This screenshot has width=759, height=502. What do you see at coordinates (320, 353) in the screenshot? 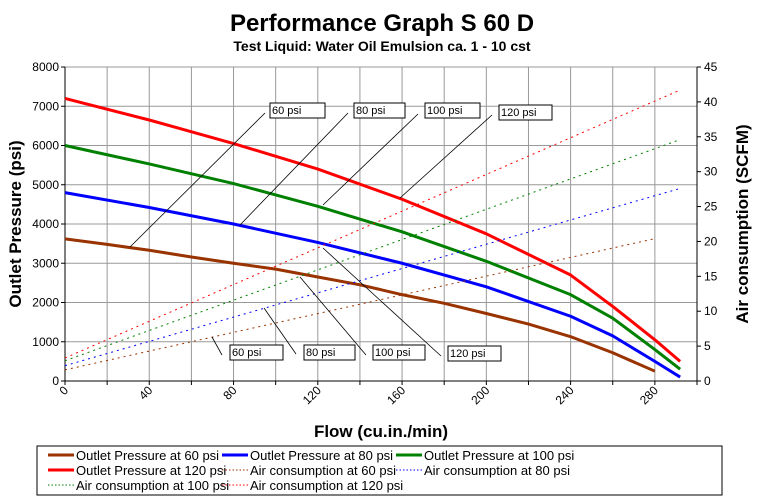
I see `air-callout-label: 80 psi` at bounding box center [320, 353].